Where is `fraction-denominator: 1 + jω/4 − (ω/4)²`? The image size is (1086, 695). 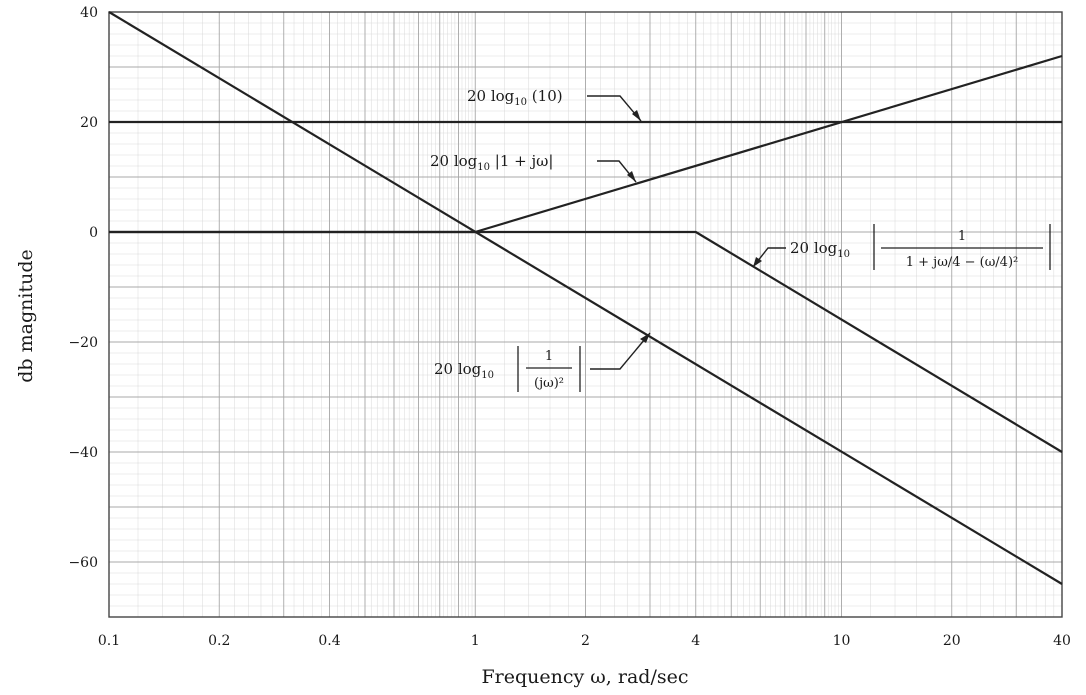 fraction-denominator: 1 + jω/4 − (ω/4)² is located at coordinates (962, 262).